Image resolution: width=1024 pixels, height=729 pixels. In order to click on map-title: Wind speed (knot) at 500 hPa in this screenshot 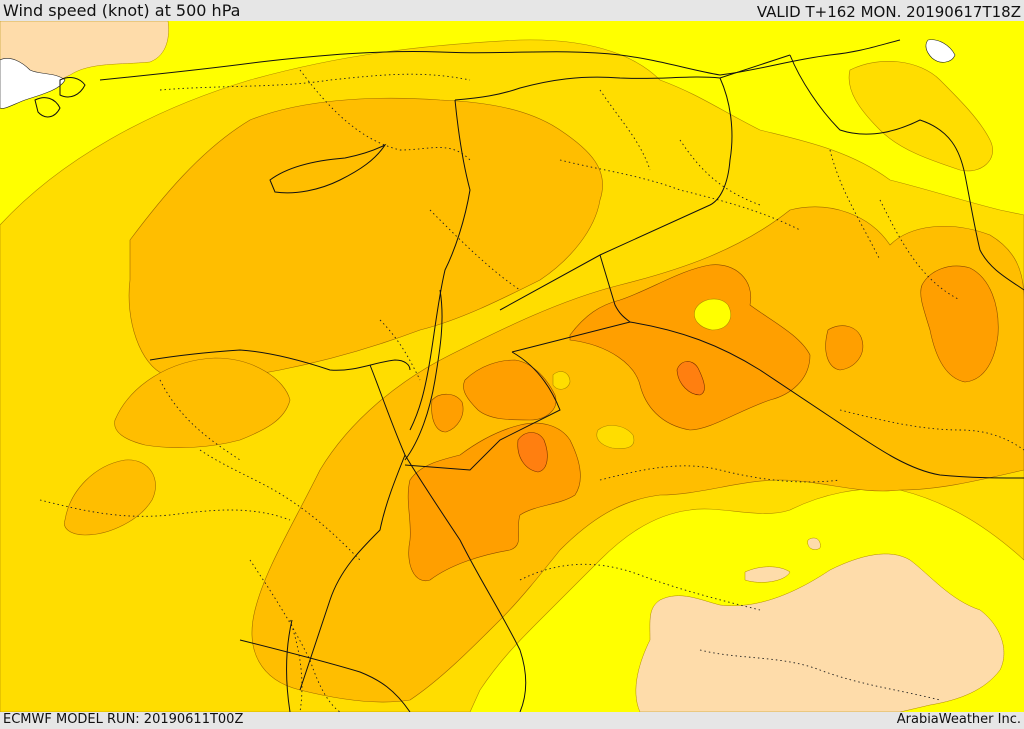, I will do `click(122, 10)`.